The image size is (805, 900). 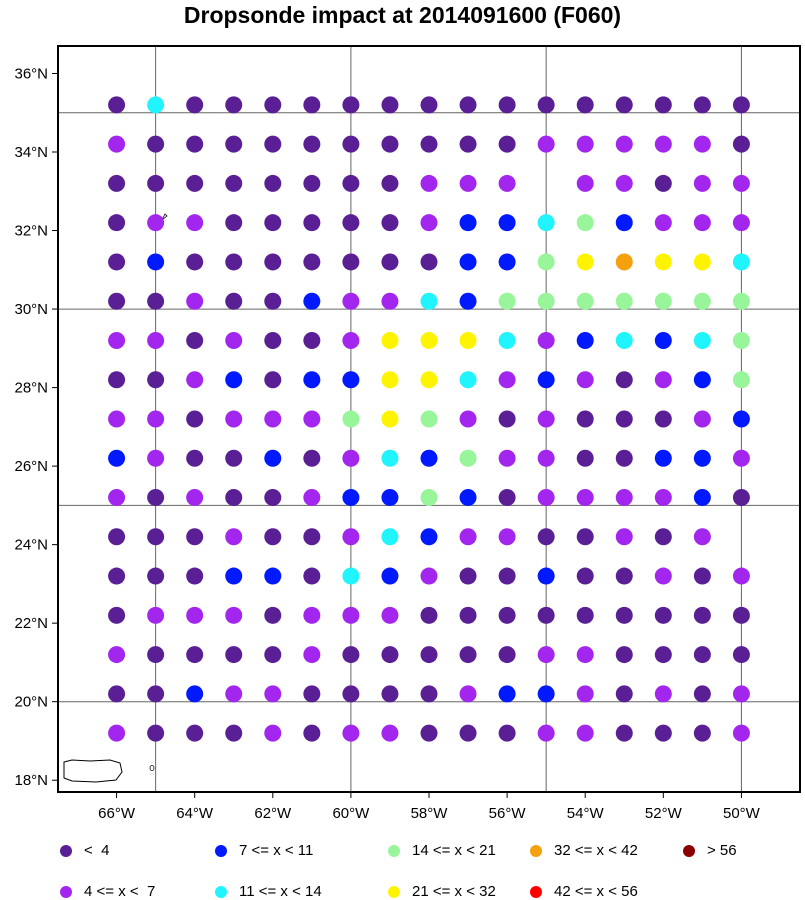 I want to click on lat-tick-label: 24°N, so click(x=31, y=545).